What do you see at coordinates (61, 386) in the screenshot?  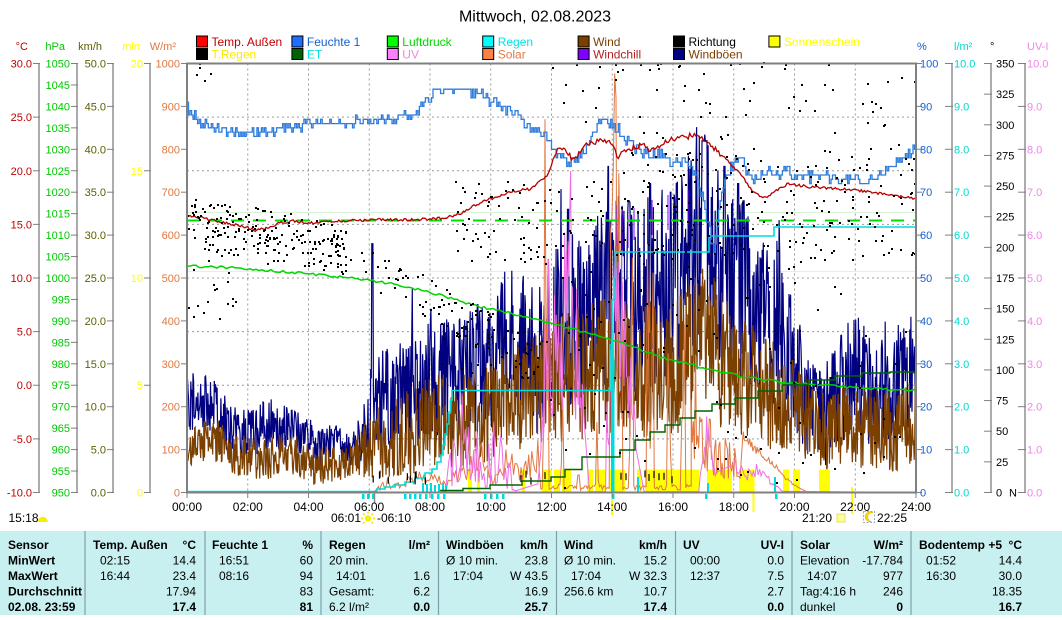 I see `svg-text: 975` at bounding box center [61, 386].